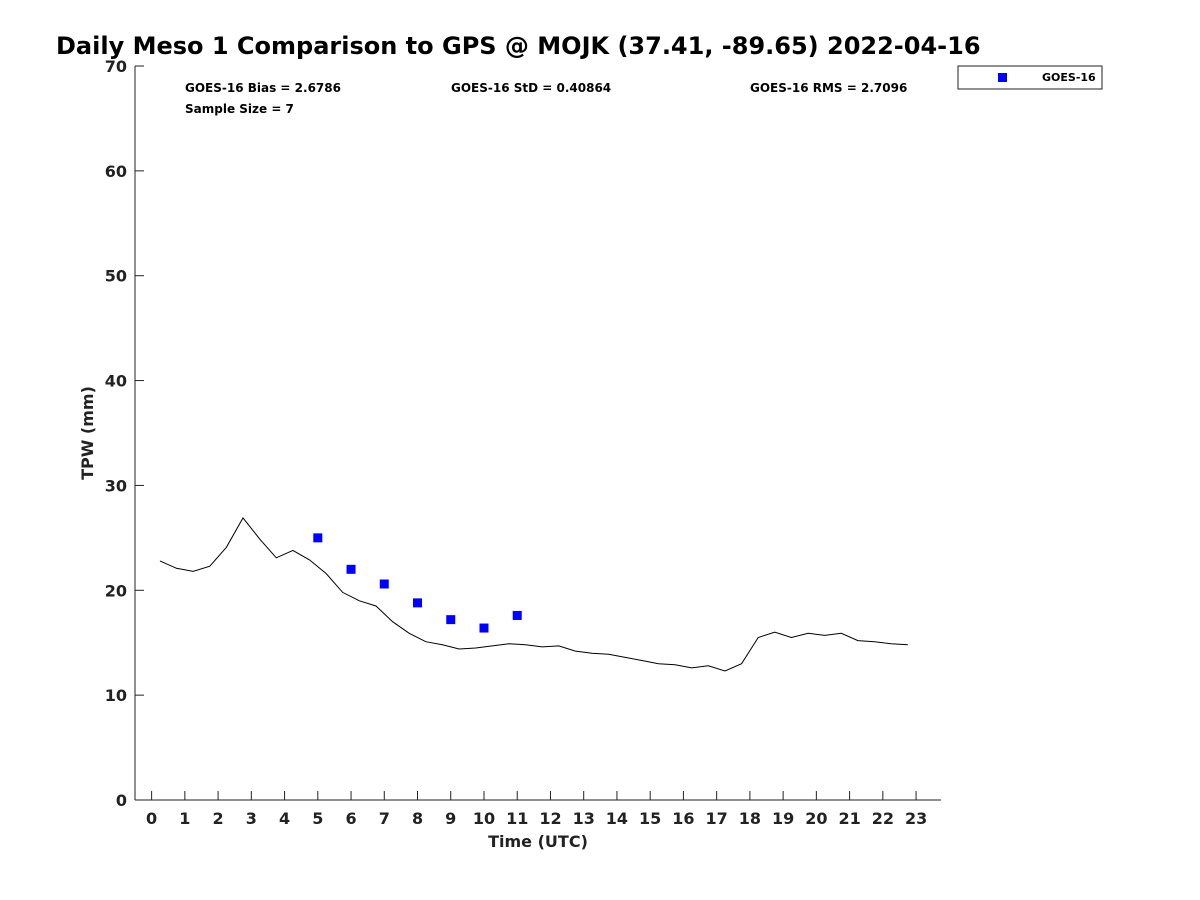 The image size is (1200, 900). Describe the element at coordinates (1069, 77) in the screenshot. I see `legend-label: GOES-16` at that location.